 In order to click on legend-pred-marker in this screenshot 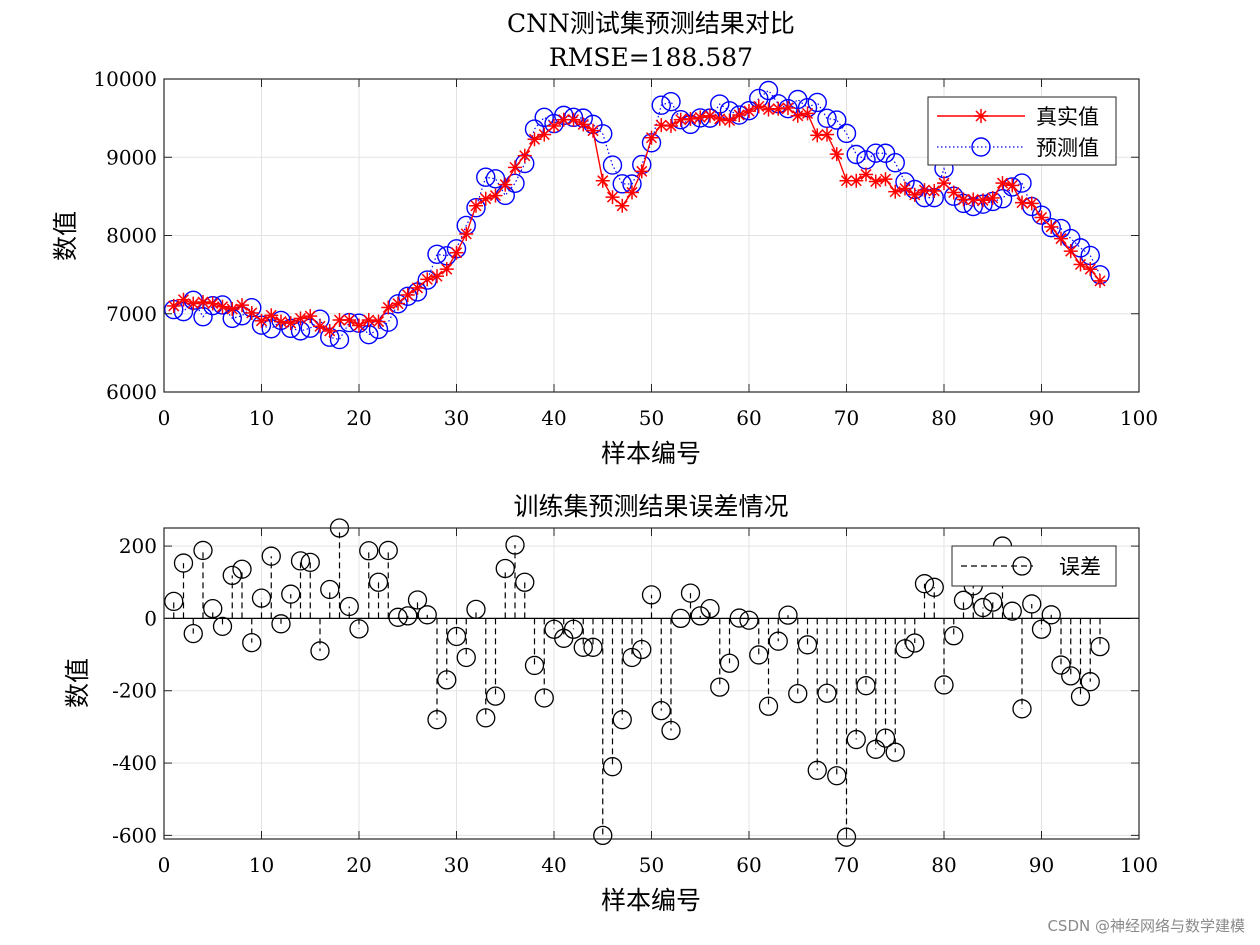, I will do `click(981, 147)`.